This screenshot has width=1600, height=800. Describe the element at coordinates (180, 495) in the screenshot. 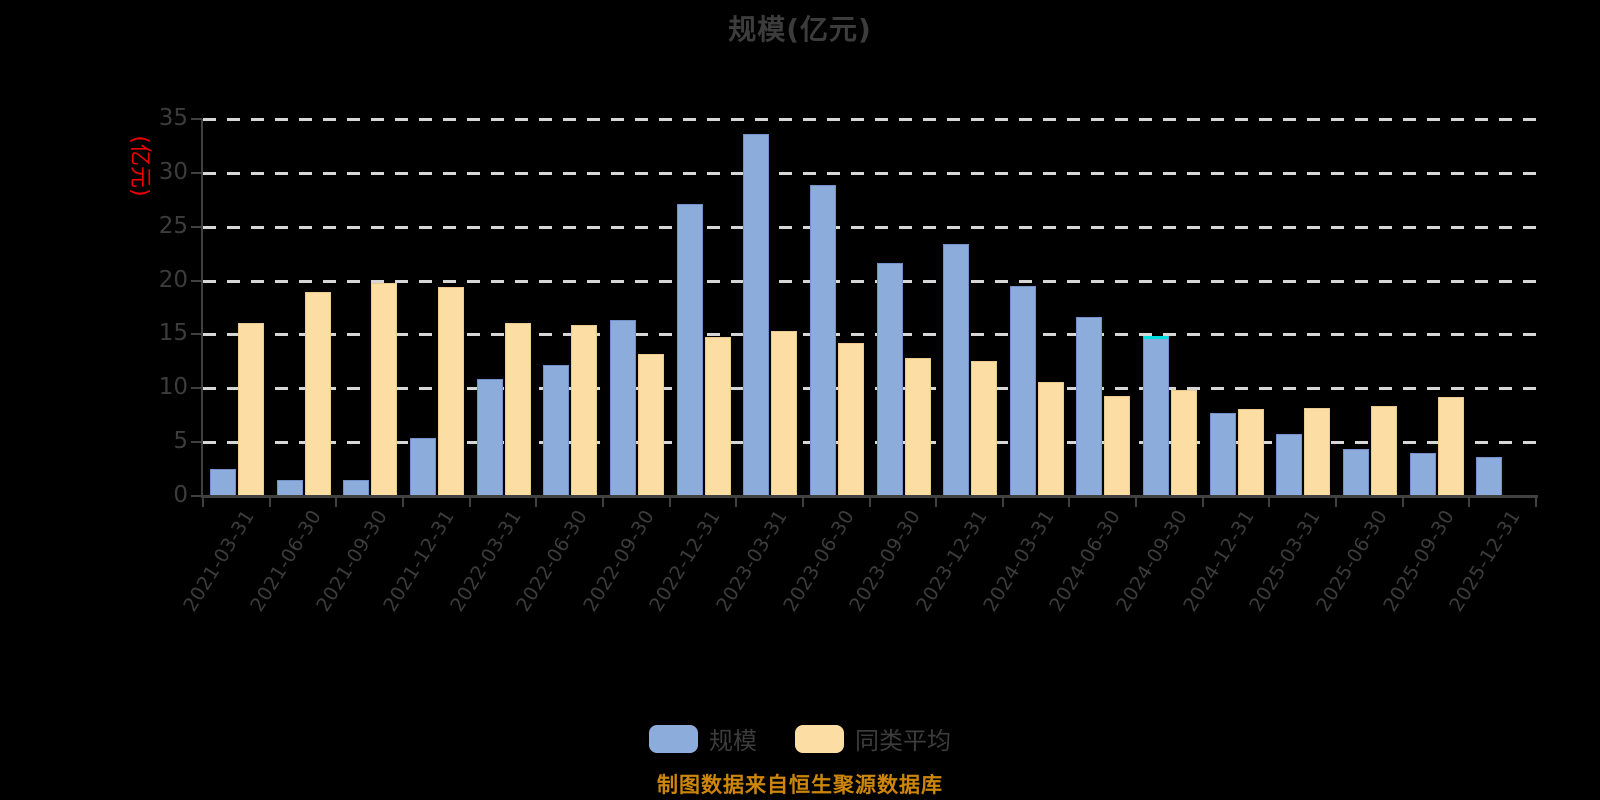

I see `y-tick-label-0: 0` at that location.